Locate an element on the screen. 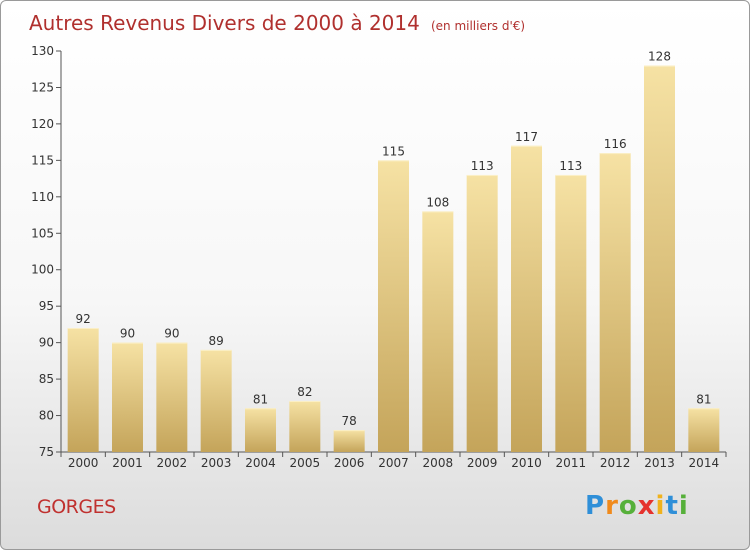  brand-logo: Proxiti is located at coordinates (637, 506).